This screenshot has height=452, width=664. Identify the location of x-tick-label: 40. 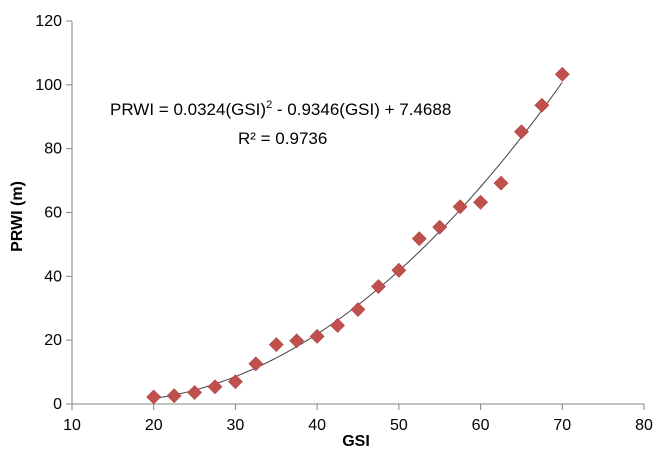
(317, 425).